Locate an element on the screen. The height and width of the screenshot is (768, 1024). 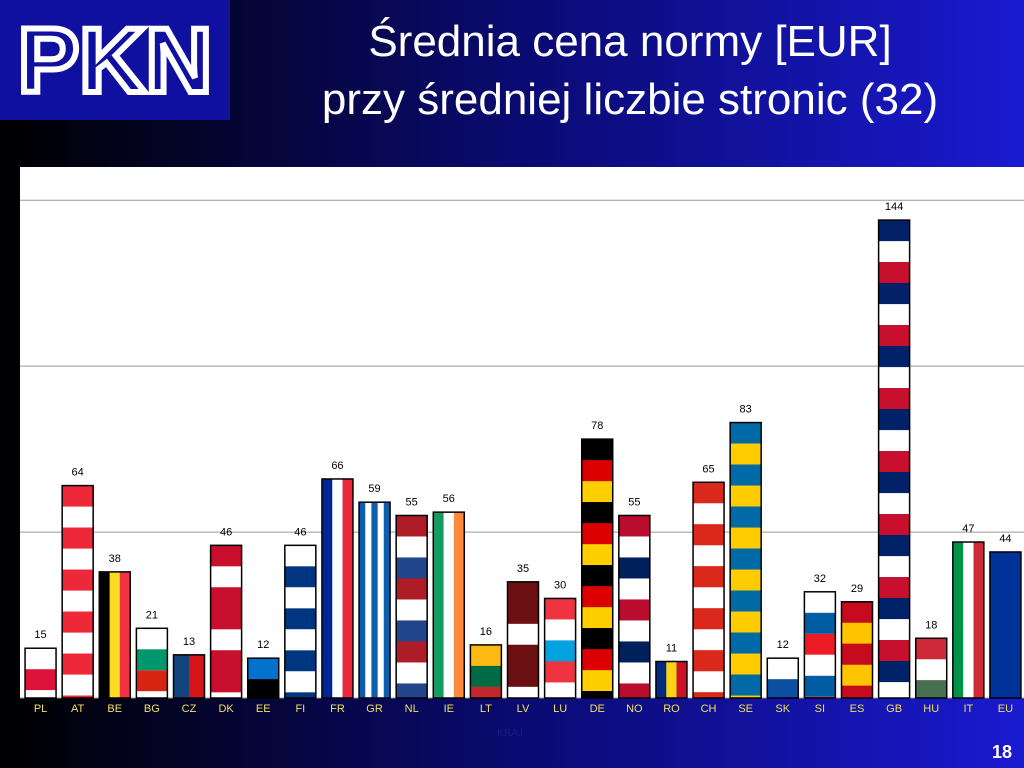
data-label: 55 is located at coordinates (412, 502).